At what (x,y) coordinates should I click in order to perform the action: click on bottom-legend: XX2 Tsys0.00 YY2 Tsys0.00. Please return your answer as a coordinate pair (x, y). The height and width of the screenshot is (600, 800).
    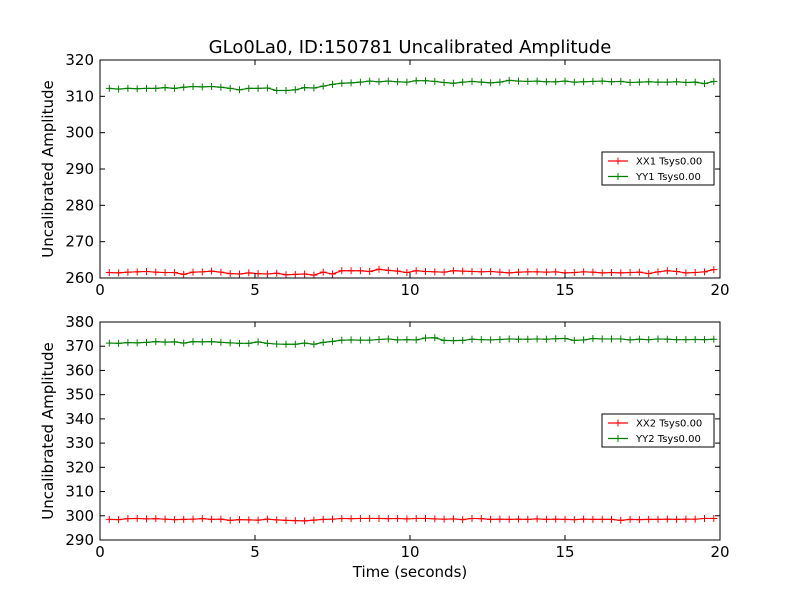
    Looking at the image, I should click on (658, 430).